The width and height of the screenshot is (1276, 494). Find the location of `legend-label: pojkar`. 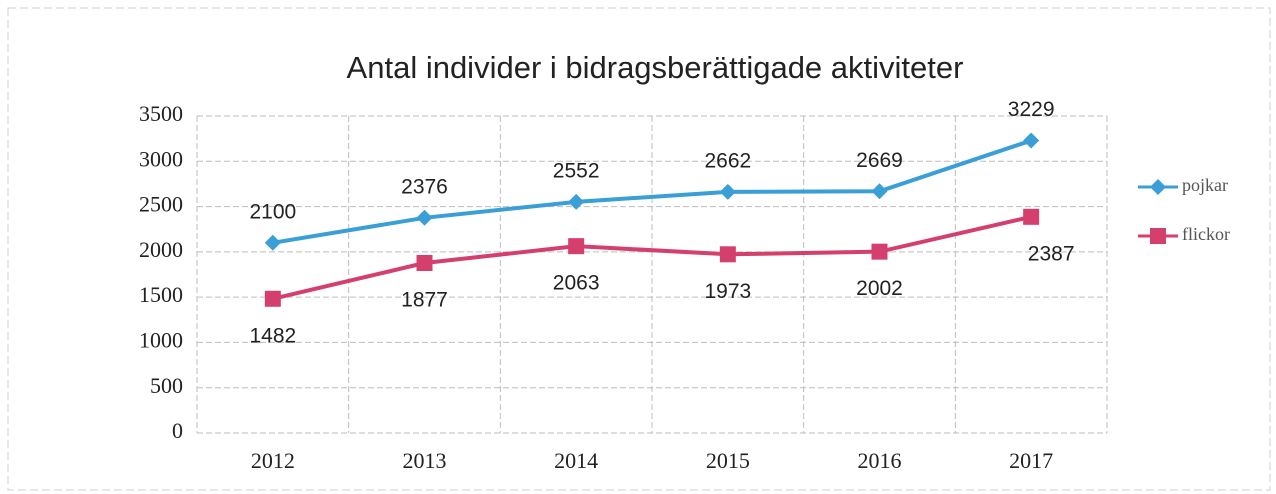

legend-label: pojkar is located at coordinates (1205, 185).